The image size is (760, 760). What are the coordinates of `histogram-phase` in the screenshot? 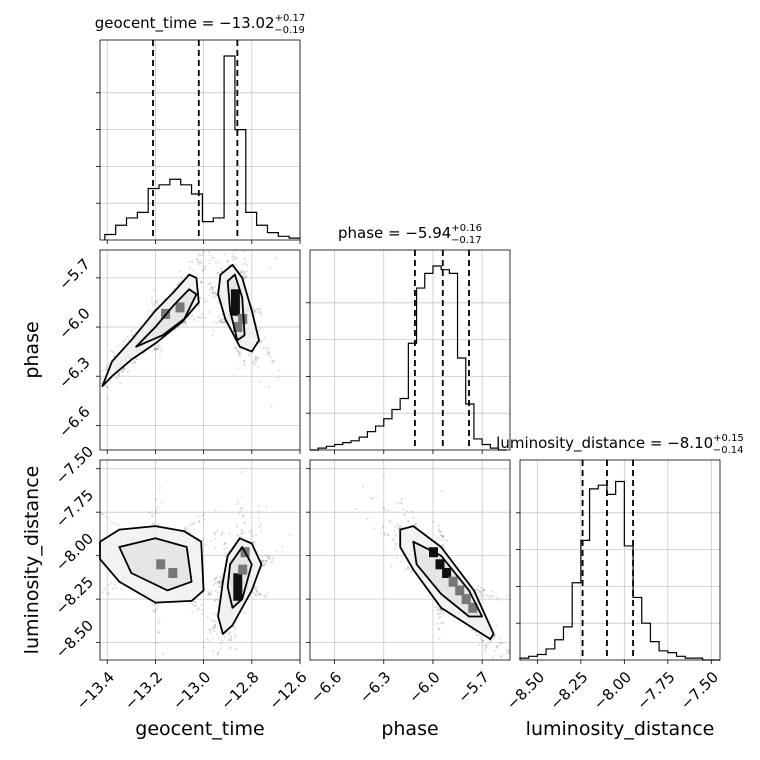 It's located at (408, 358).